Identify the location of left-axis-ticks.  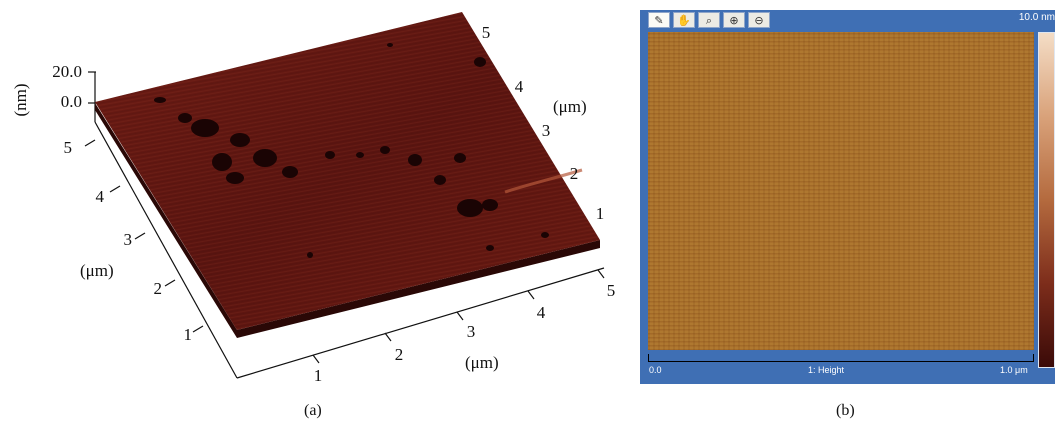
(144, 236).